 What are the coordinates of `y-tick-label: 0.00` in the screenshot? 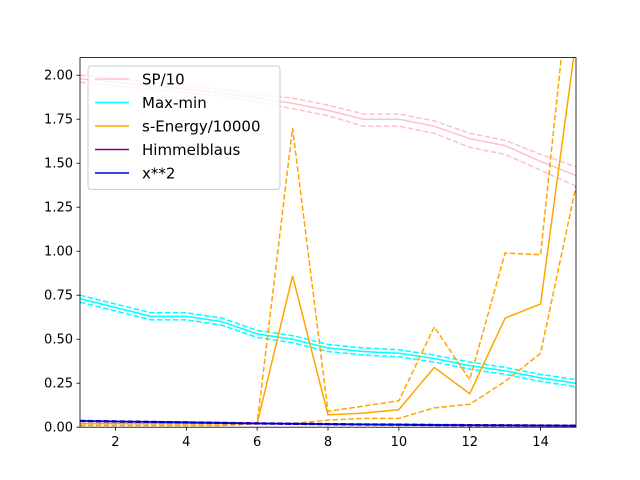 It's located at (58, 428).